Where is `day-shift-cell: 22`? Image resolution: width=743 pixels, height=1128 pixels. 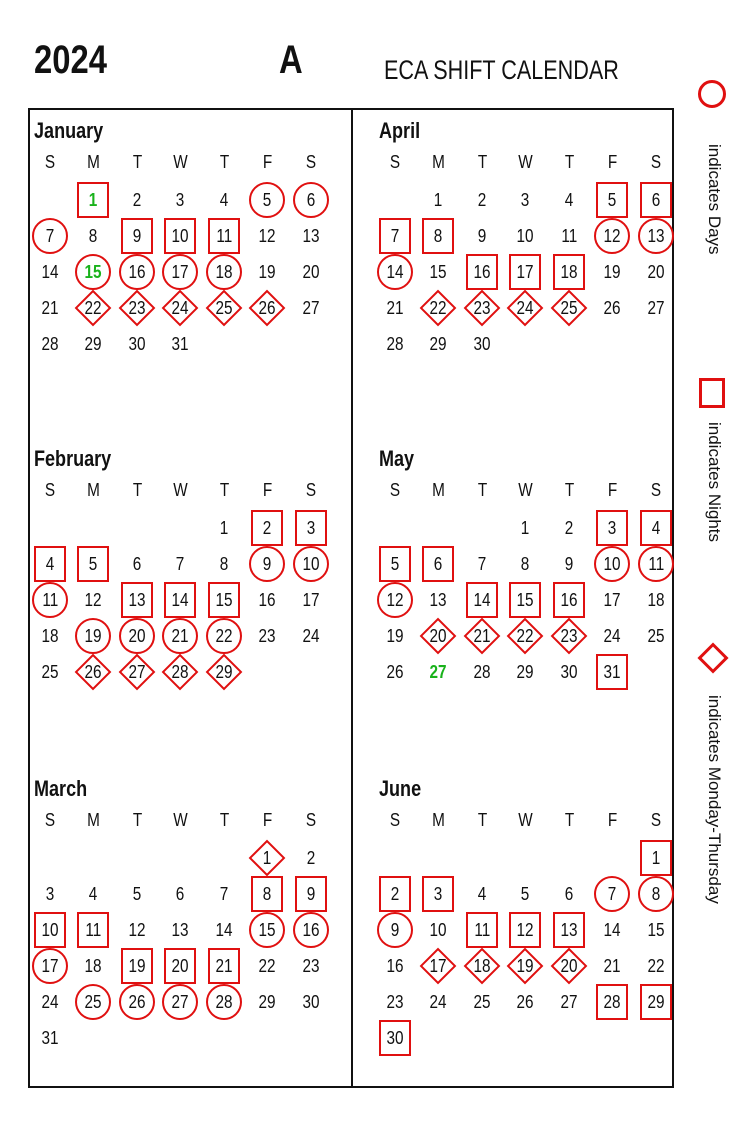 day-shift-cell: 22 is located at coordinates (224, 636).